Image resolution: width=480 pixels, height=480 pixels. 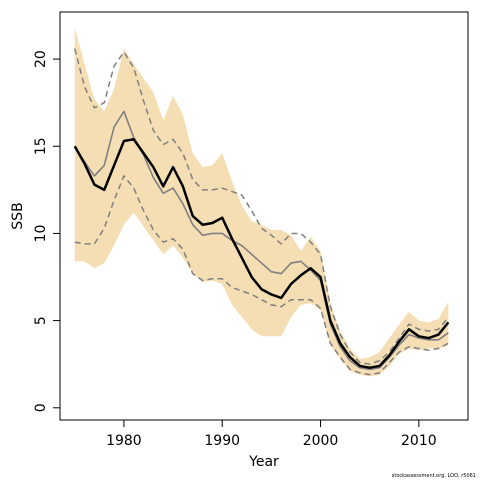 What do you see at coordinates (41, 320) in the screenshot?
I see `y-tick-label: 5` at bounding box center [41, 320].